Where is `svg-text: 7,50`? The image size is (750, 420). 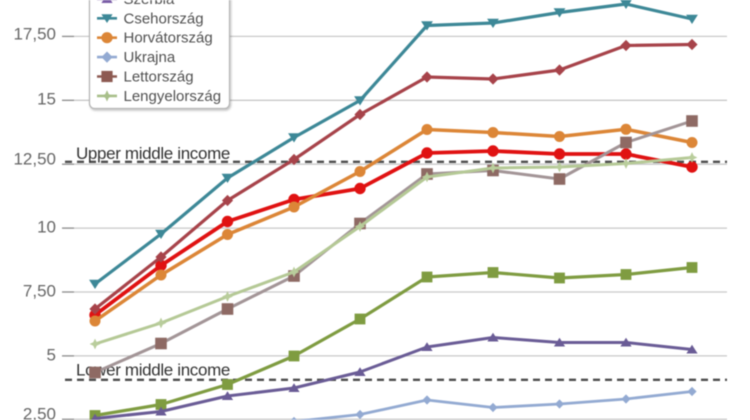 svg-text: 7,50 is located at coordinates (39, 291).